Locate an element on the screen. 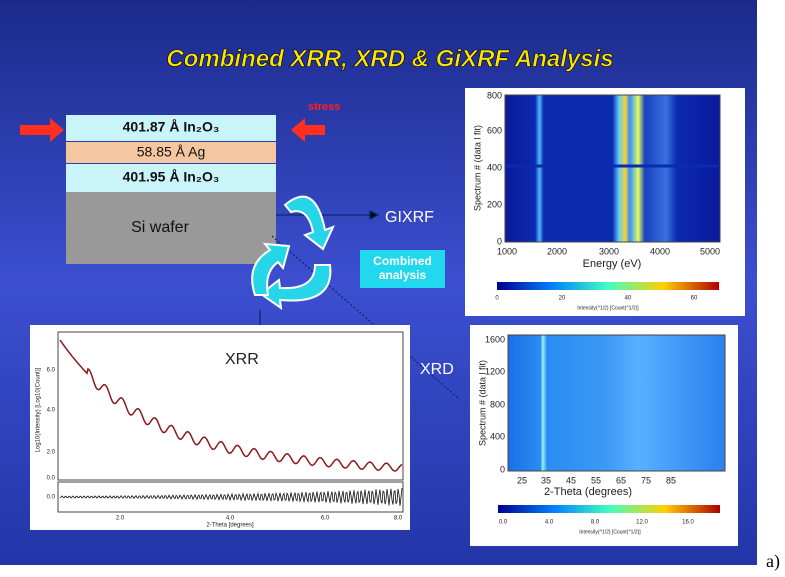 The width and height of the screenshot is (785, 577). y-tick-label: 4.0 is located at coordinates (51, 411).